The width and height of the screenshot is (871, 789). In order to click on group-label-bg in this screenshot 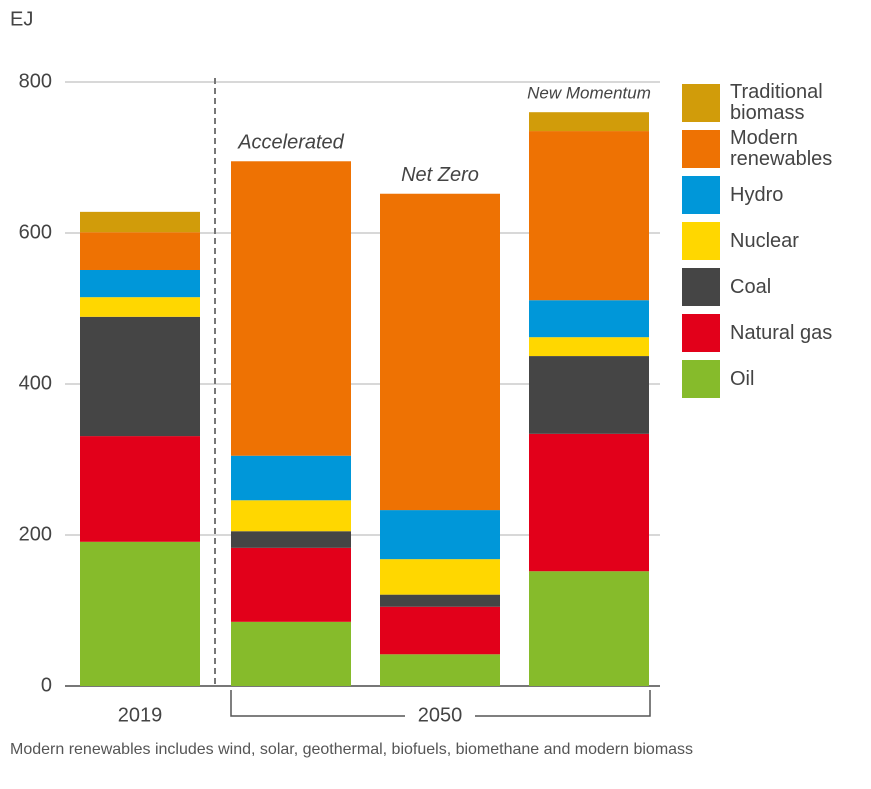, I will do `click(440, 716)`.